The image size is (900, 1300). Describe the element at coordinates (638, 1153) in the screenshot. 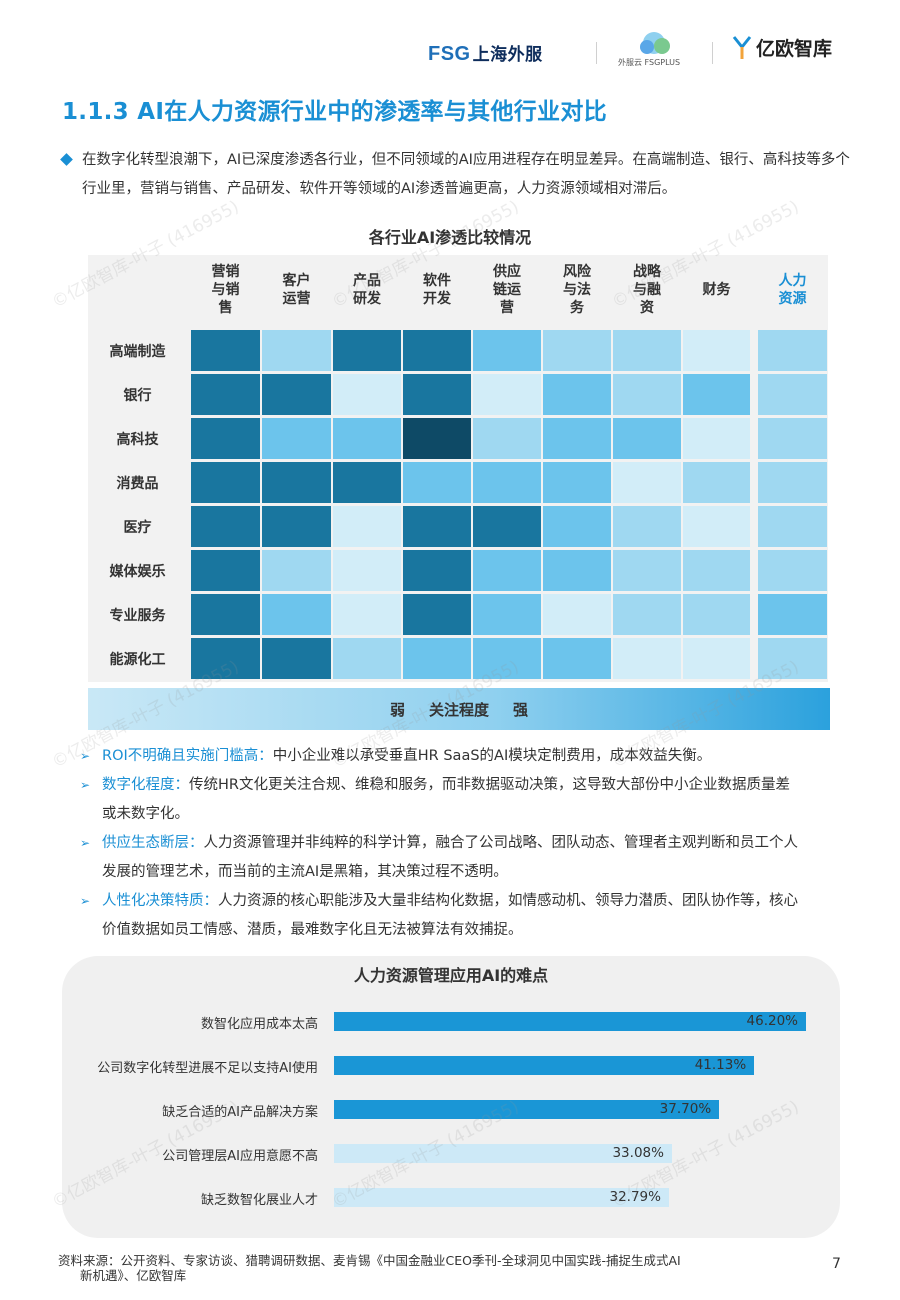

I see `bar-value-label: 33.08%` at that location.